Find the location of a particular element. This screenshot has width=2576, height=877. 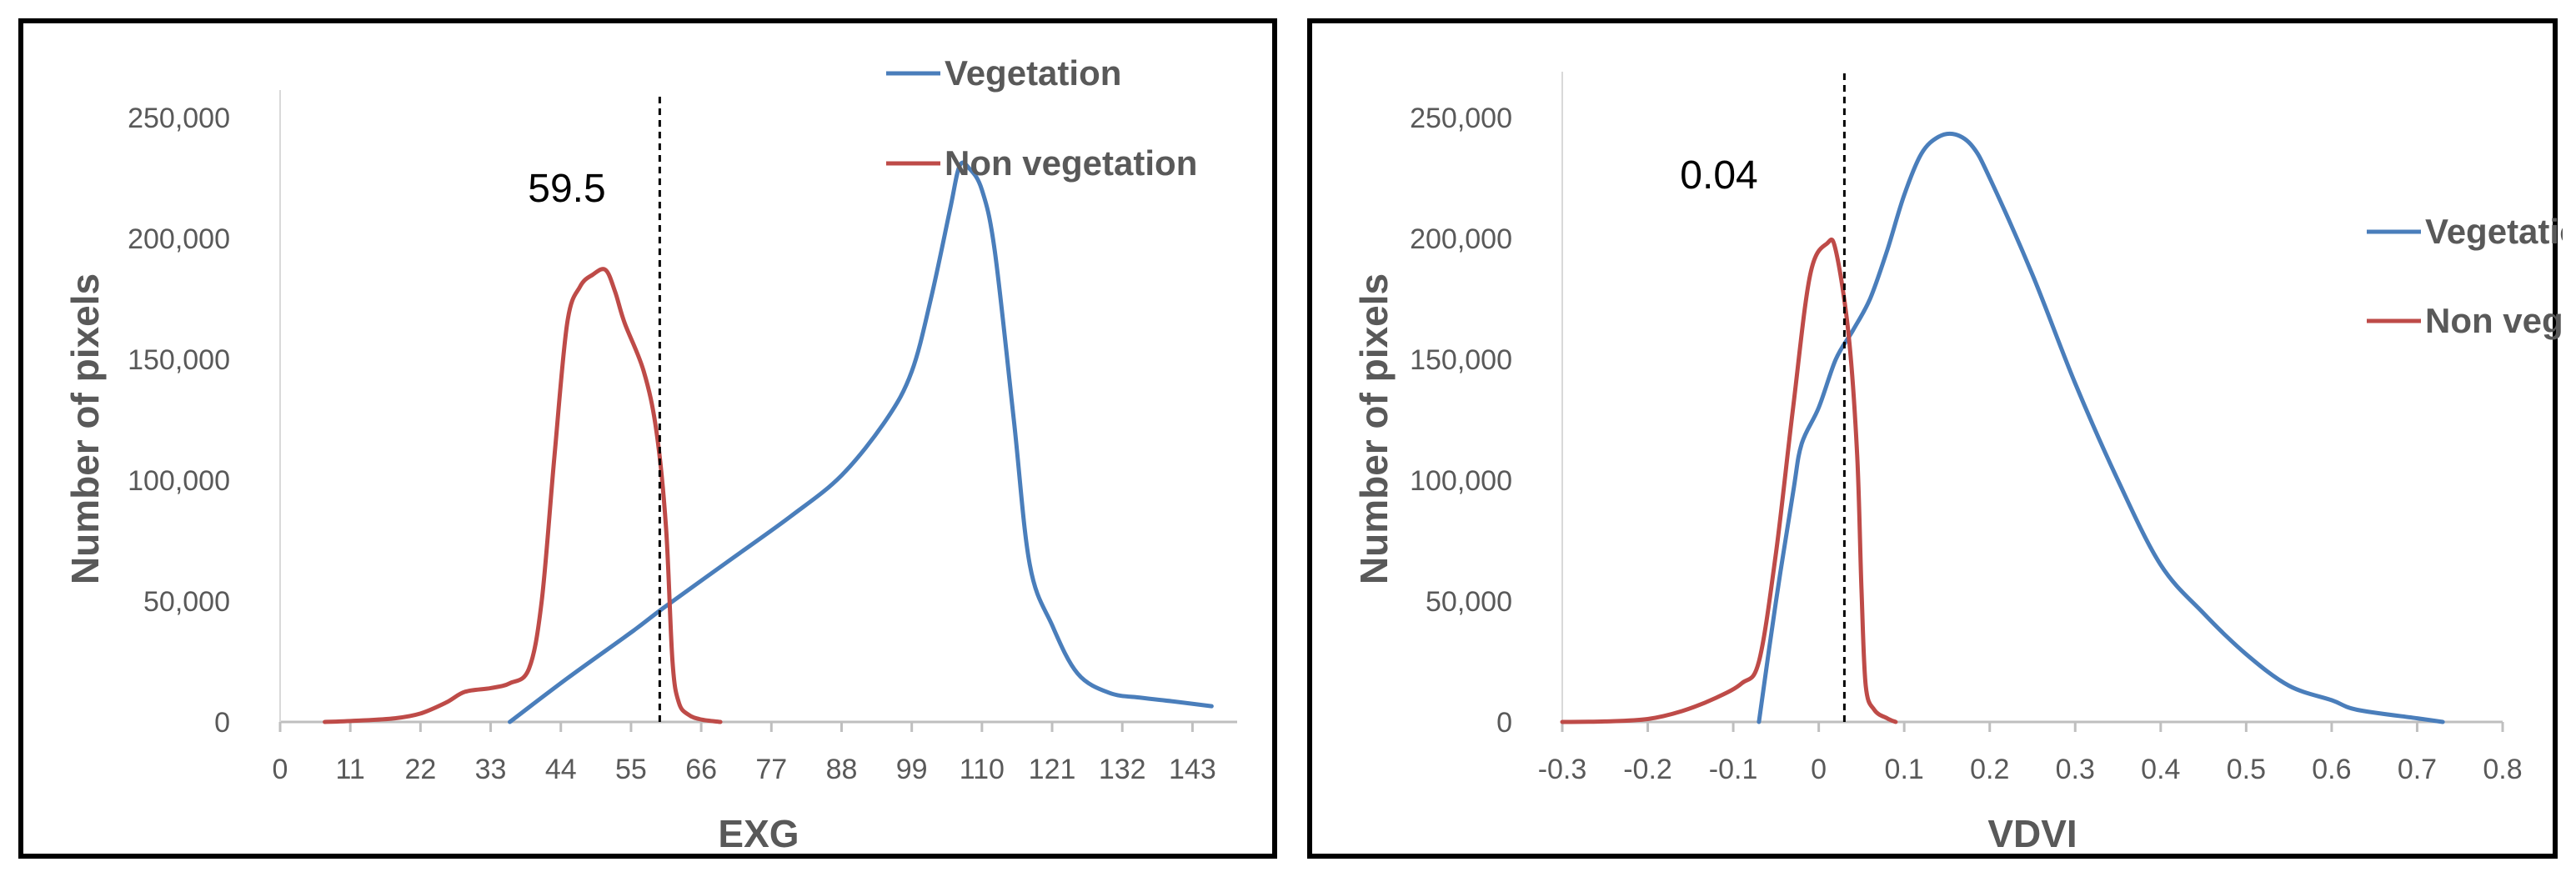

threshold-label: 0.04 is located at coordinates (1718, 176).